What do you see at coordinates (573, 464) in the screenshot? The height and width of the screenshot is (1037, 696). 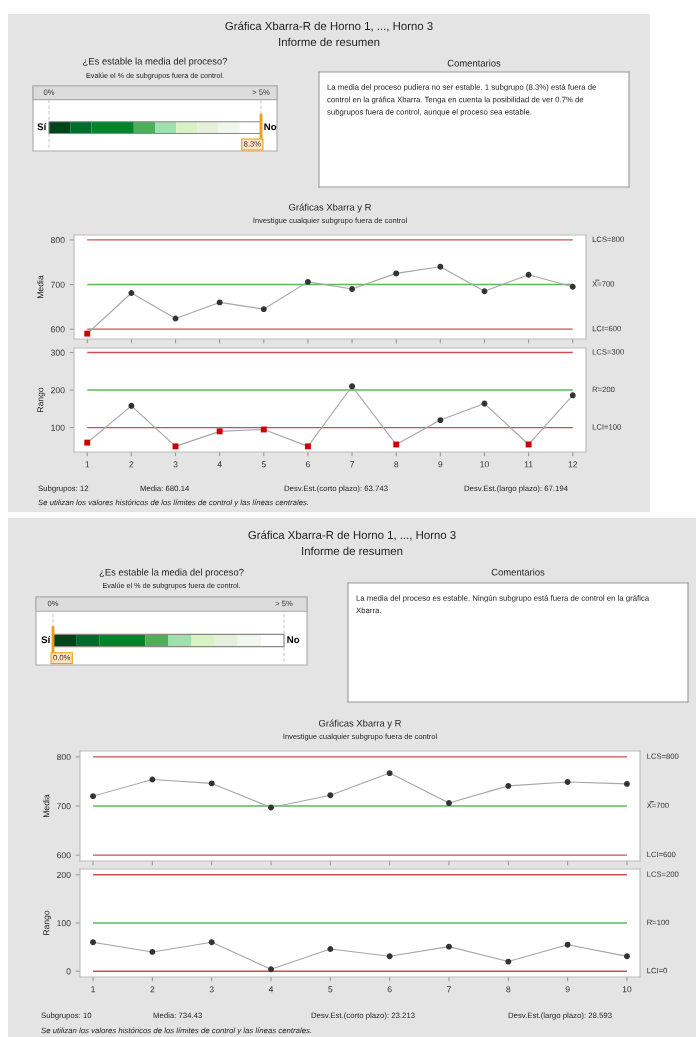 I see `x-tick-label: 12` at bounding box center [573, 464].